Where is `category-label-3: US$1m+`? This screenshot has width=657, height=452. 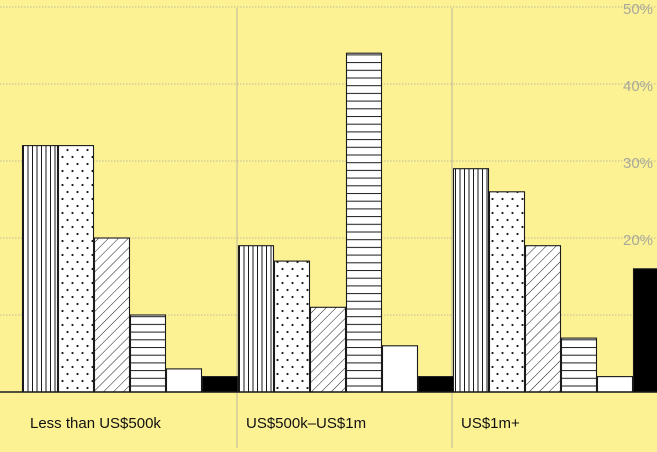
category-label-3: US$1m+ is located at coordinates (490, 423).